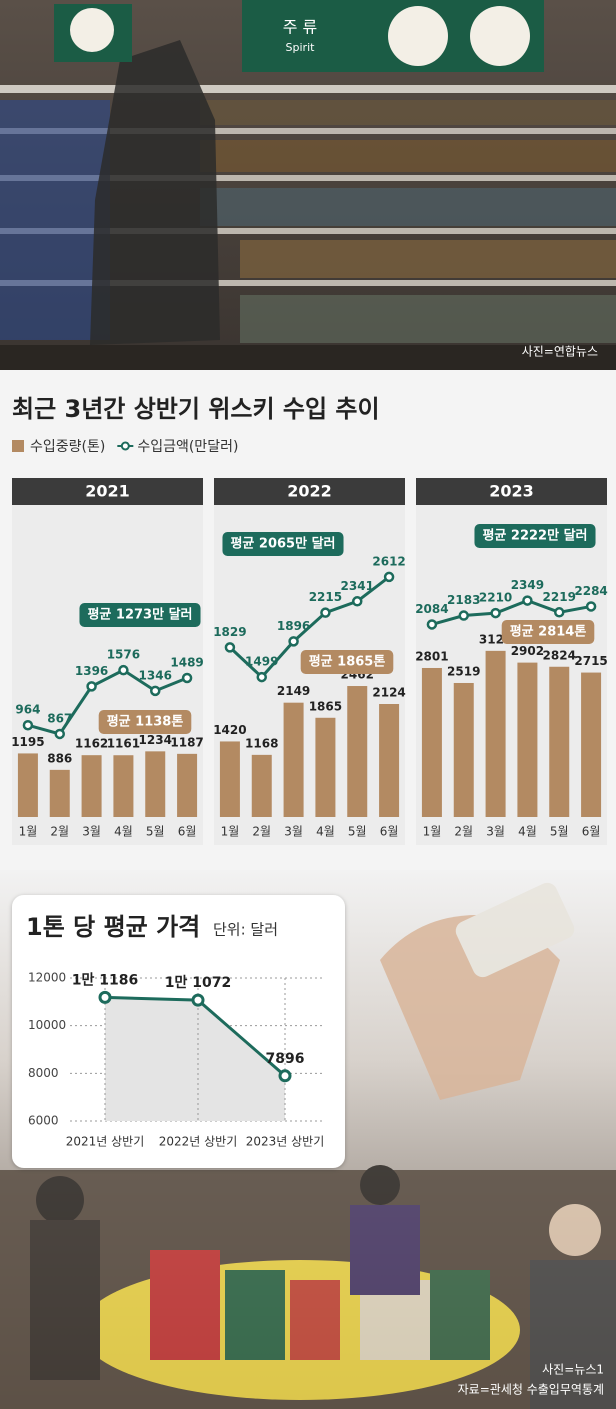  What do you see at coordinates (325, 706) in the screenshot?
I see `bar-value-label: 1865` at bounding box center [325, 706].